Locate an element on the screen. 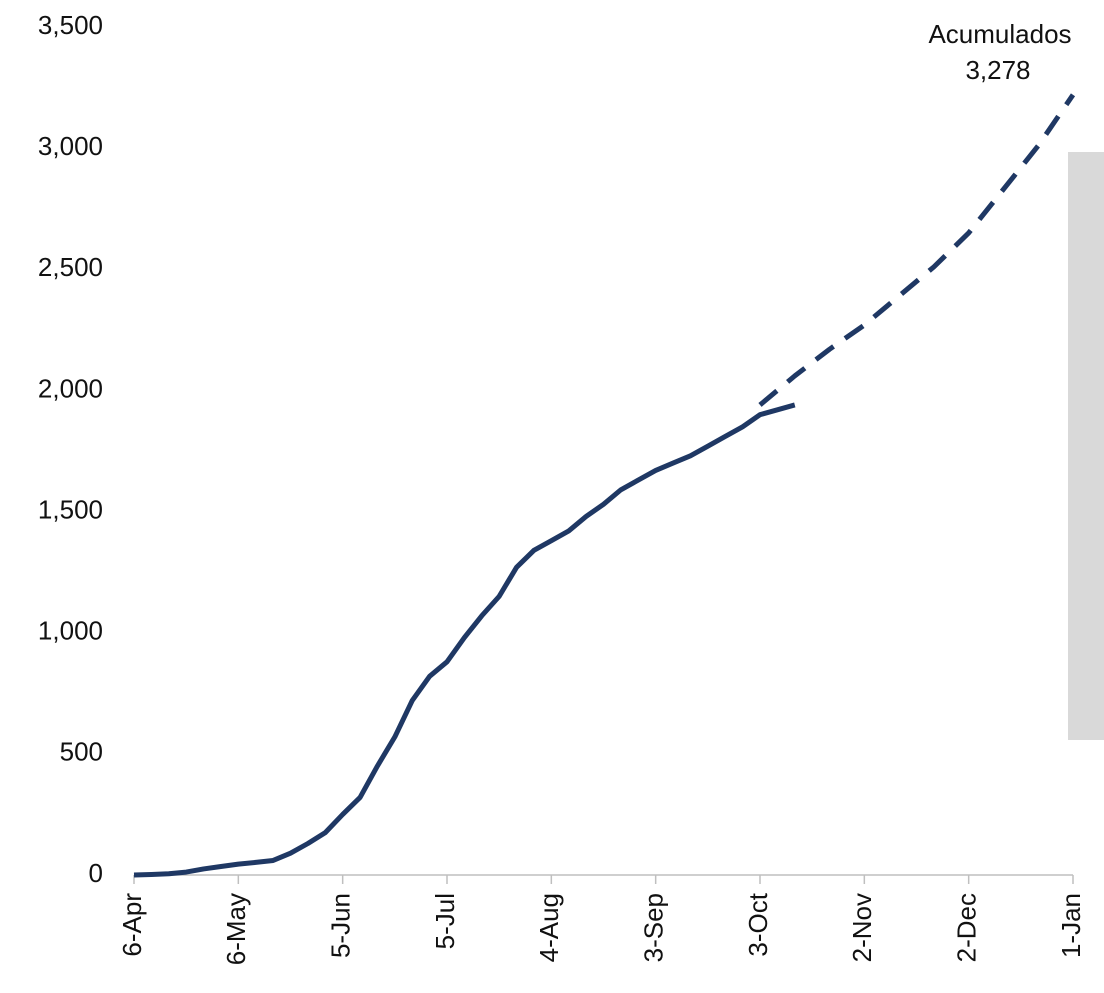  x-tick-label: 3-Sep is located at coordinates (654, 927).